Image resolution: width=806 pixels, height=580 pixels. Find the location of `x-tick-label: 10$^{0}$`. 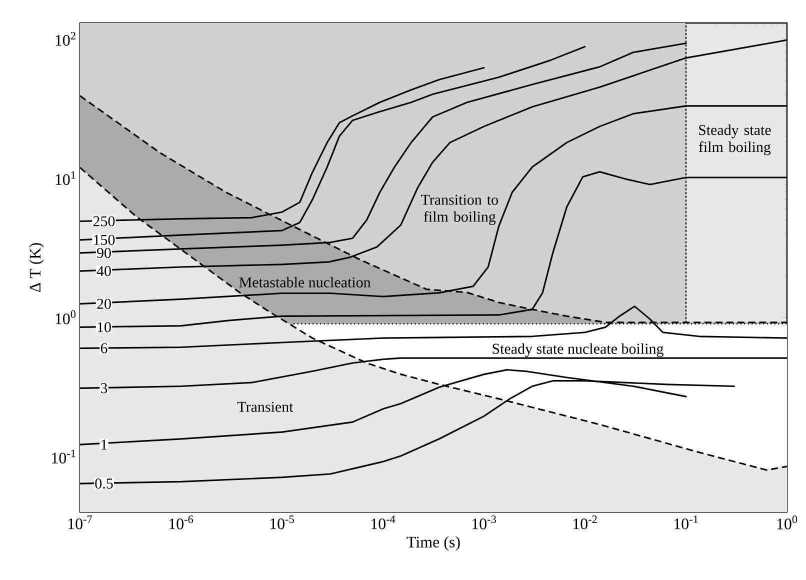

x-tick-label: 10$^{0}$ is located at coordinates (787, 523).